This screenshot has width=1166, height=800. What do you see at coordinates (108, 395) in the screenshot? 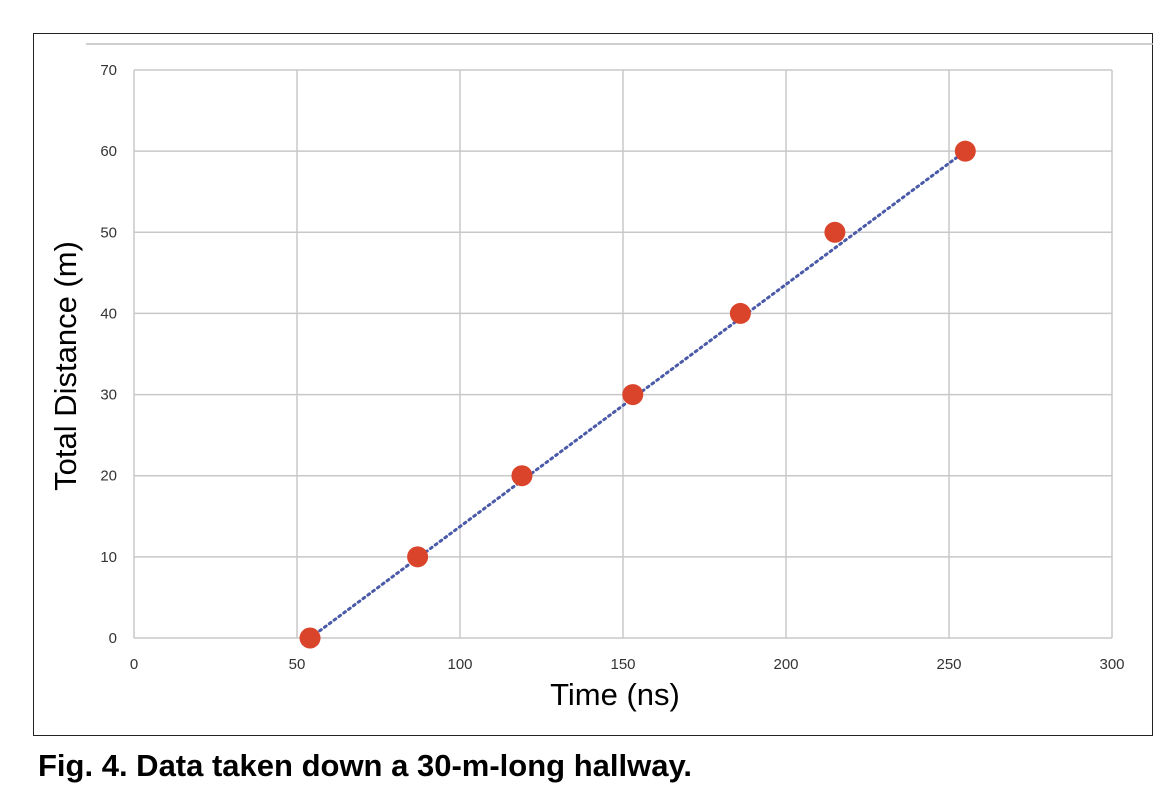
I see `y-tick-label: 30` at bounding box center [108, 395].